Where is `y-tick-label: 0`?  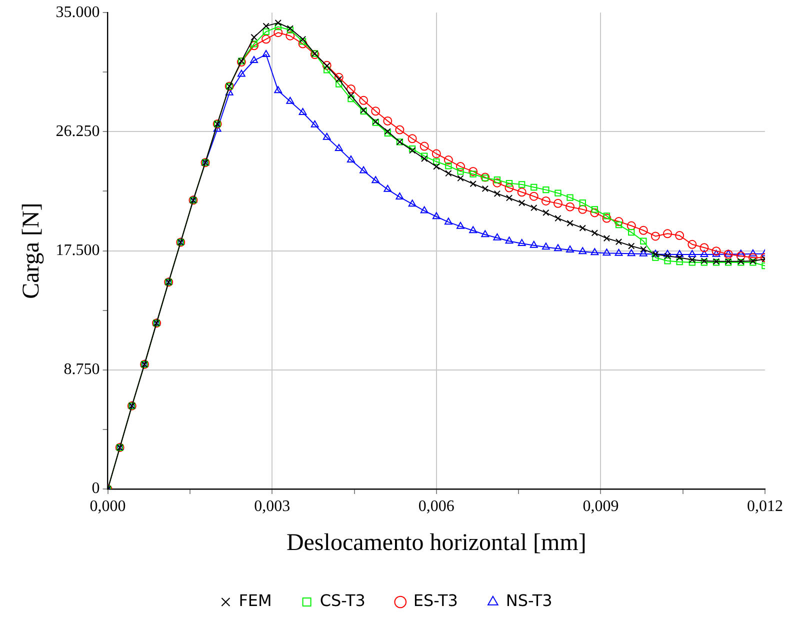 y-tick-label: 0 is located at coordinates (96, 489).